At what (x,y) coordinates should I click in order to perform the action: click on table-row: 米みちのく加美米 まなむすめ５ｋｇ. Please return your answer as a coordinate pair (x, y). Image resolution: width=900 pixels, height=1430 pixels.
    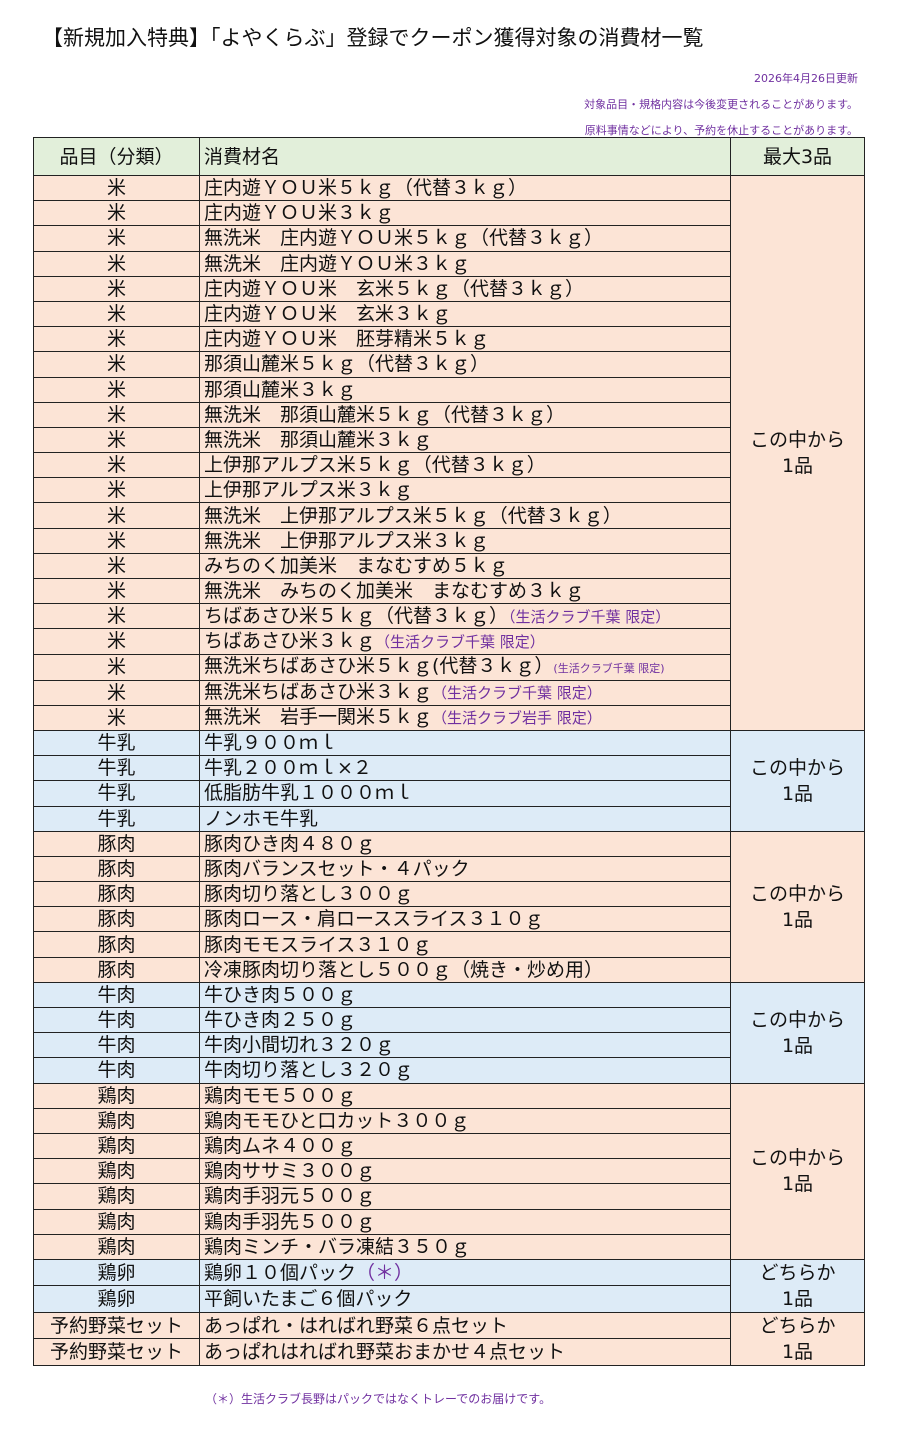
    Looking at the image, I should click on (449, 566).